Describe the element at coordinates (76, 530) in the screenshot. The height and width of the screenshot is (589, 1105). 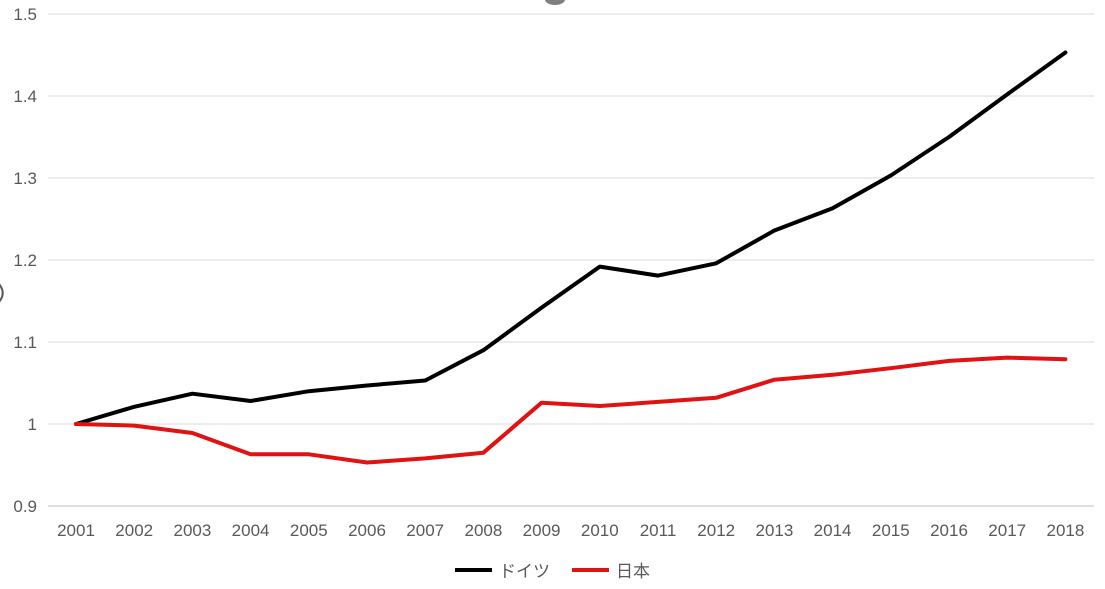
I see `x-axis-tick-label: 2001` at that location.